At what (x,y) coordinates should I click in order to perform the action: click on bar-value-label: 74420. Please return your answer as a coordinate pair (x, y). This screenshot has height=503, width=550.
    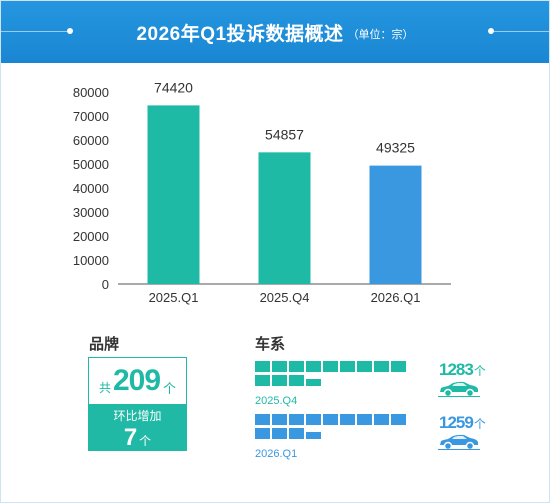
    Looking at the image, I should click on (173, 87).